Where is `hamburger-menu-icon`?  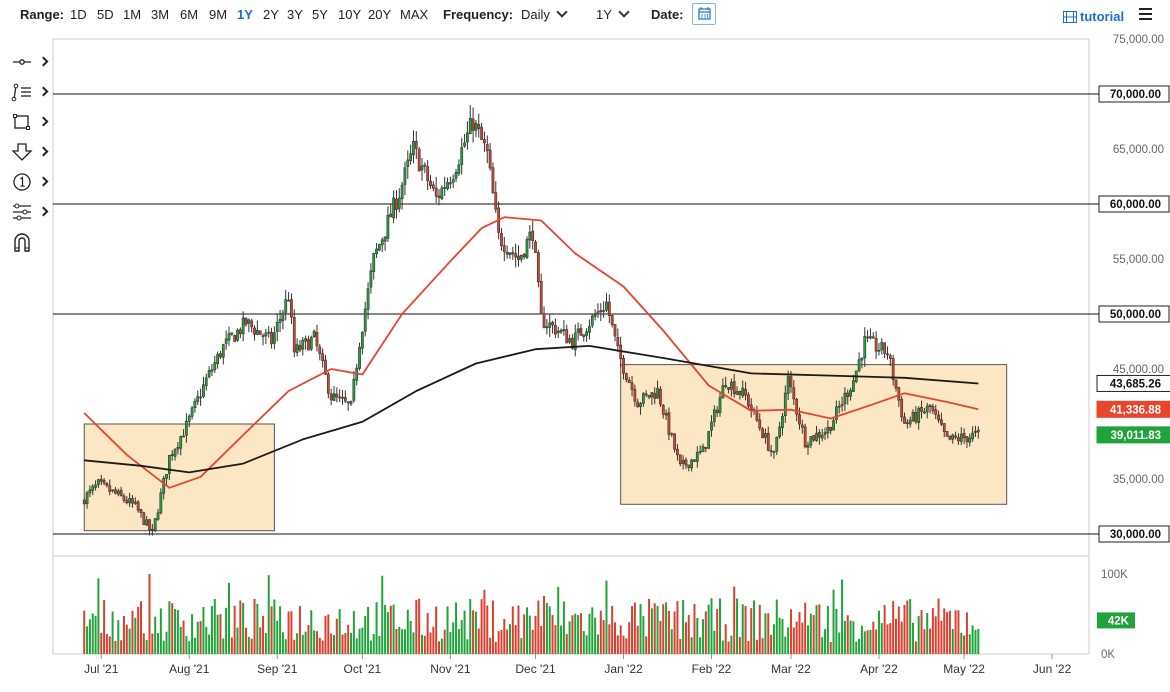 hamburger-menu-icon is located at coordinates (1145, 14).